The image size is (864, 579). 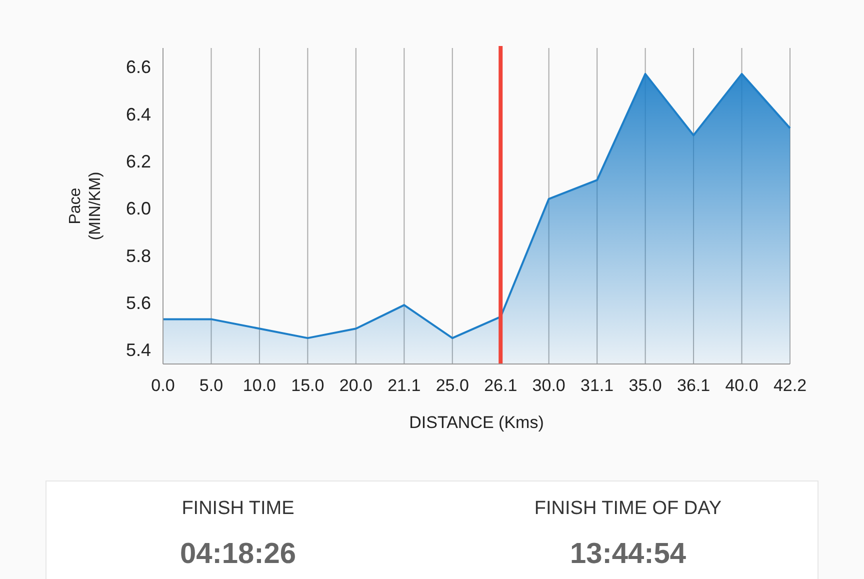 What do you see at coordinates (355, 385) in the screenshot?
I see `x-tick-label: 20.0` at bounding box center [355, 385].